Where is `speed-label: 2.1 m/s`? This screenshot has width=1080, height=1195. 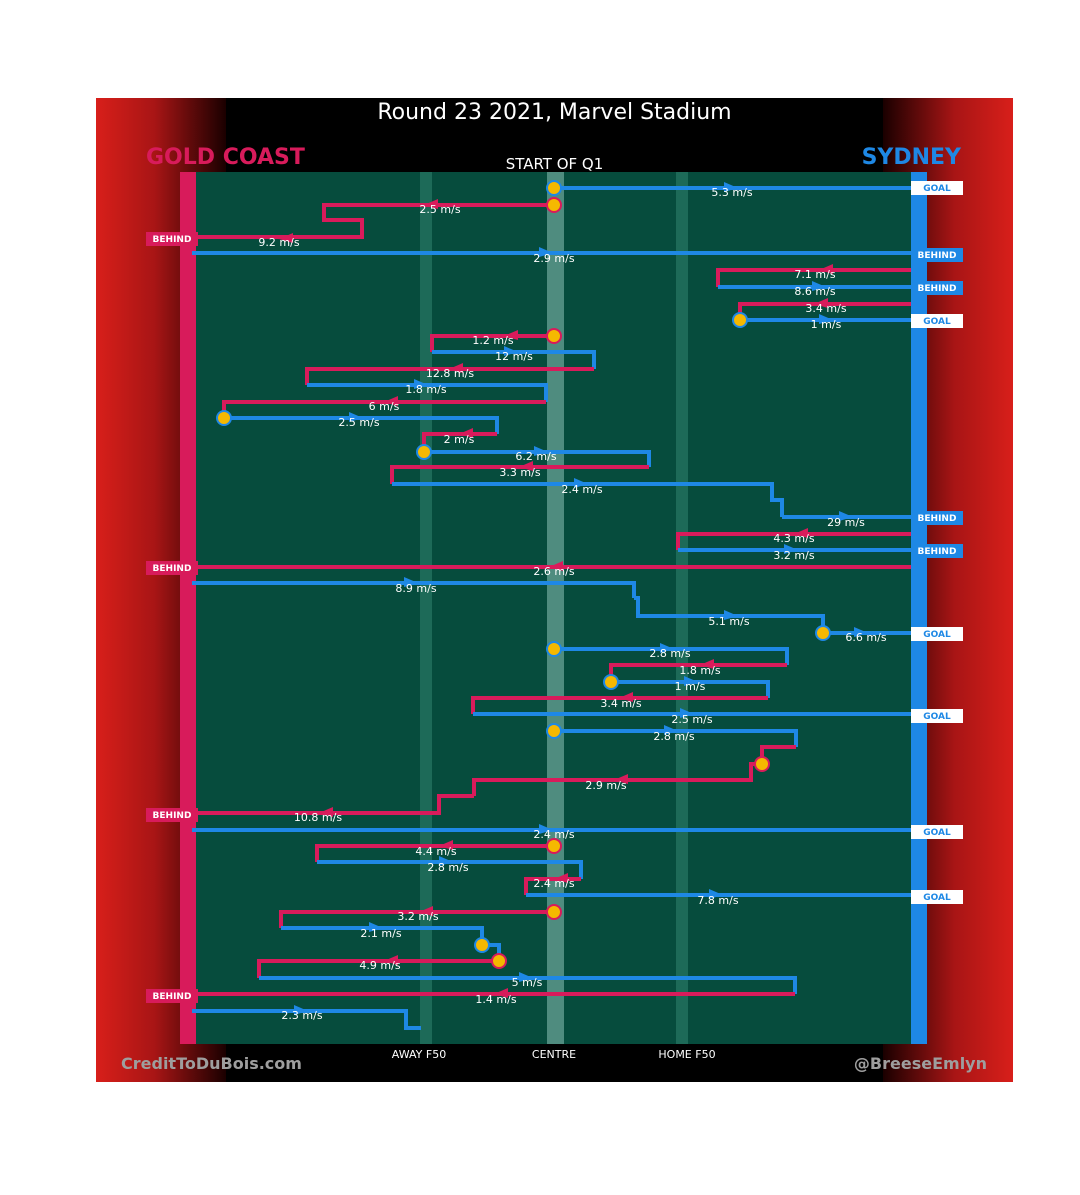
speed-label: 2.1 m/s is located at coordinates (380, 933).